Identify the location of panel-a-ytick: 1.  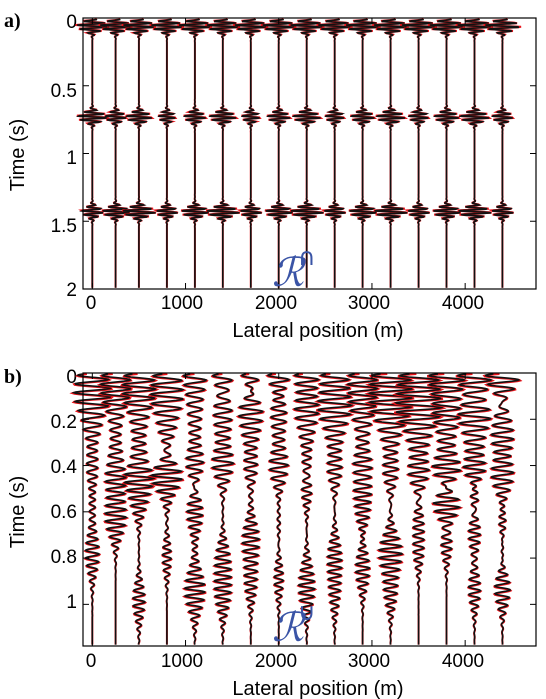
(71, 158).